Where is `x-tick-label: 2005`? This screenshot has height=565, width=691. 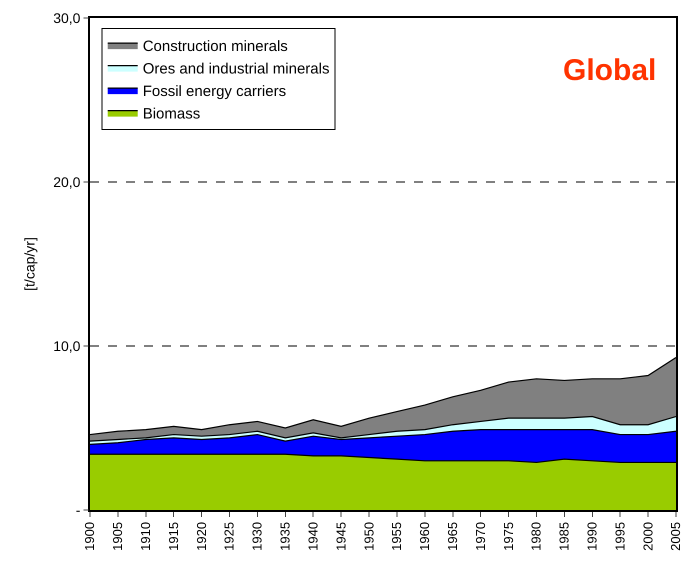 x-tick-label: 2005 is located at coordinates (676, 536).